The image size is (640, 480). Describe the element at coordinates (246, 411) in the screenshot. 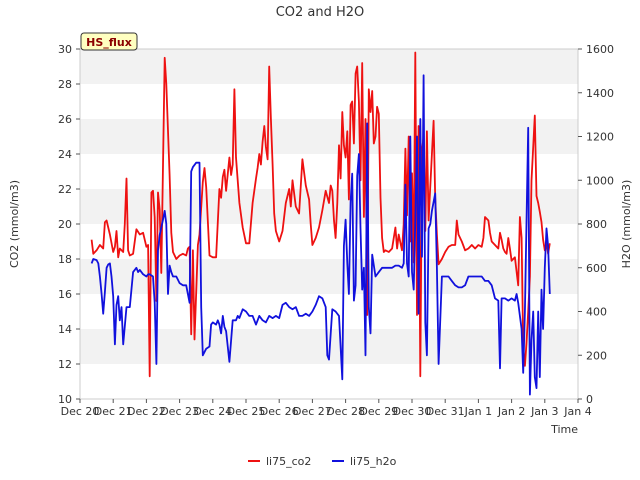

I see `x-tick-label: Dec 25` at that location.